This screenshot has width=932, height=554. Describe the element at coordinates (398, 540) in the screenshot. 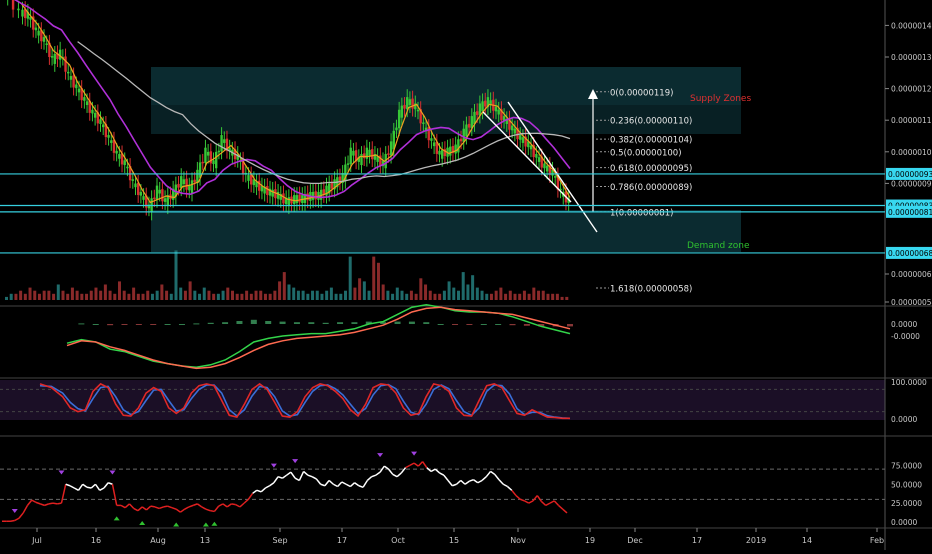

I see `time-label: Oct` at that location.